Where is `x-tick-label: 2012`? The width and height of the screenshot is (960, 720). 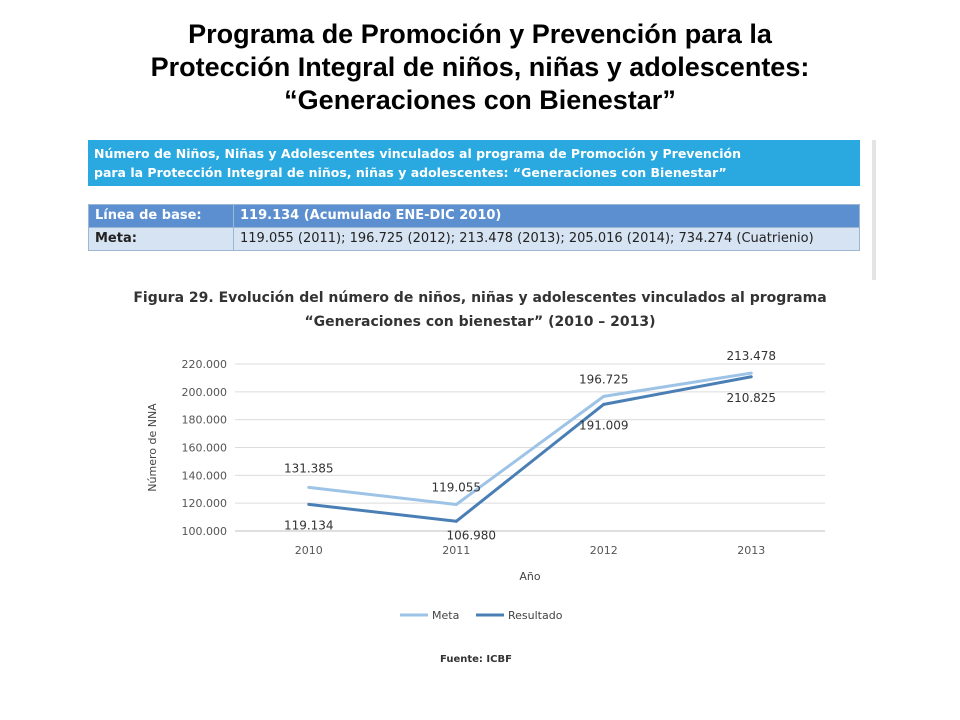 x-tick-label: 2012 is located at coordinates (604, 550).